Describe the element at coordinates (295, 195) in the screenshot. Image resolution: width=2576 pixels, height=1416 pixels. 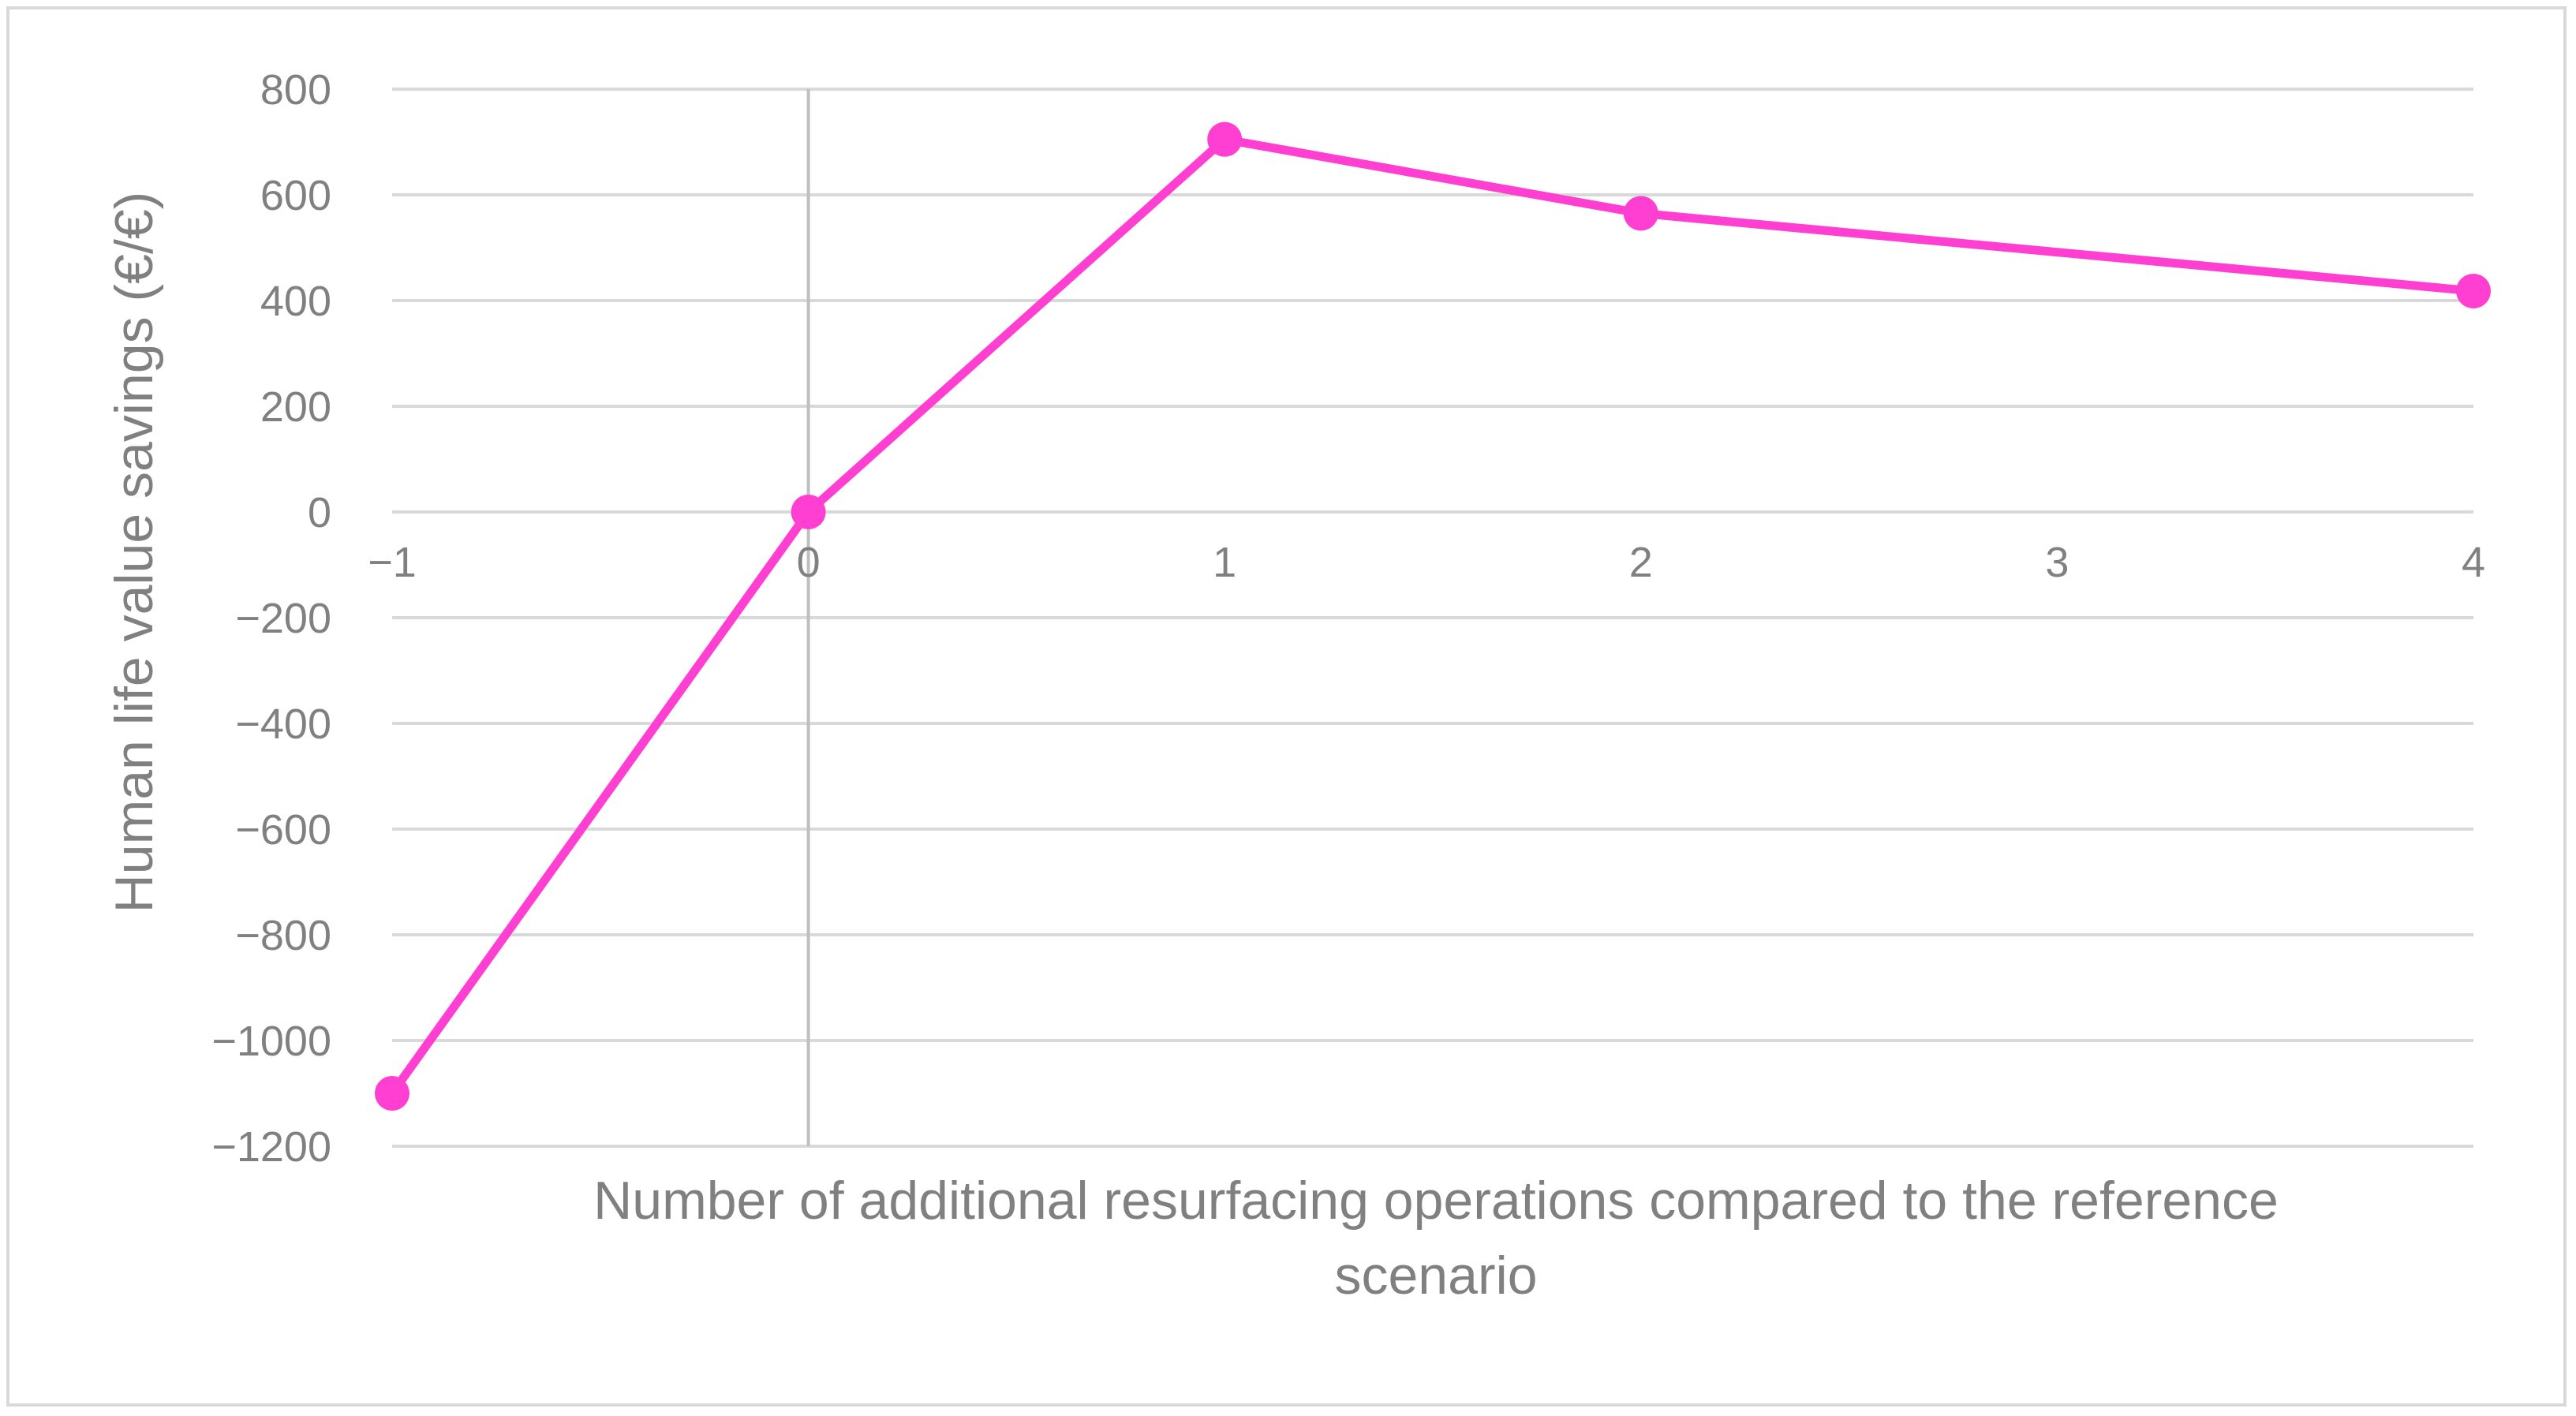
I see `y-tick-label: 600` at that location.